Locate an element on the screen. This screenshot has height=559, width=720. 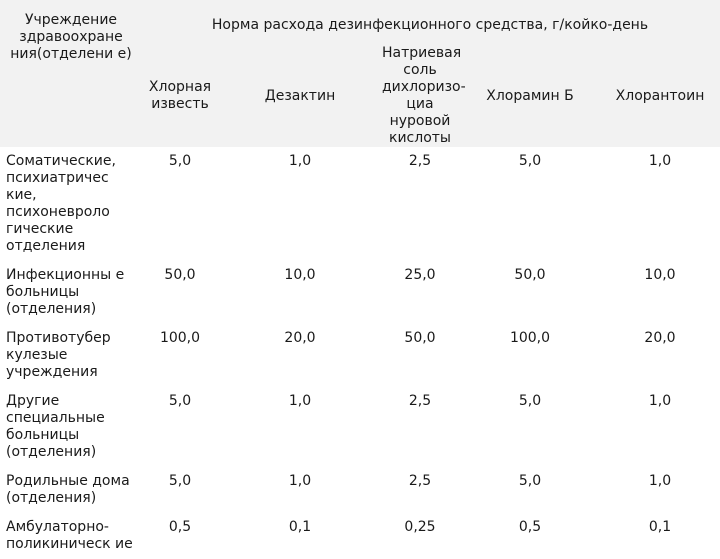
institution-header: Учреждение здравоохране ния(отделени е) is located at coordinates (70, 73).